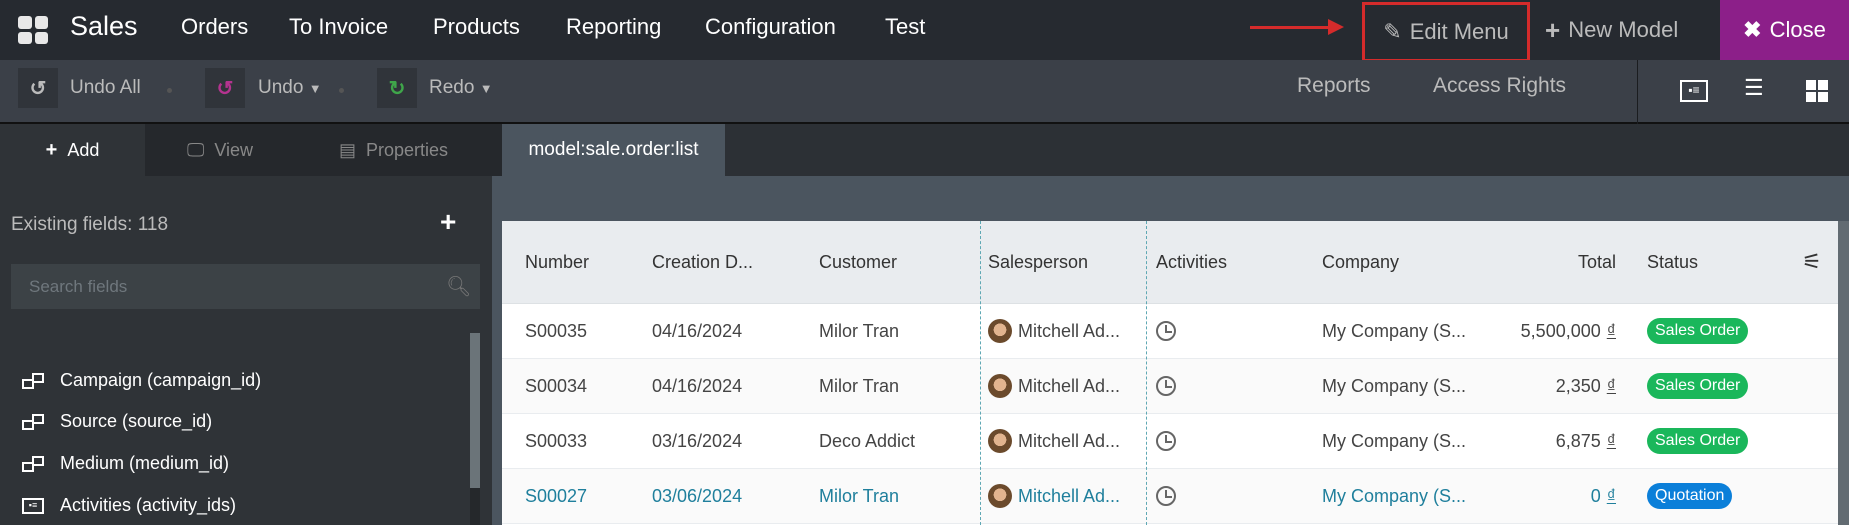 This screenshot has height=525, width=1849. Describe the element at coordinates (1596, 261) in the screenshot. I see `column-total: Total` at that location.